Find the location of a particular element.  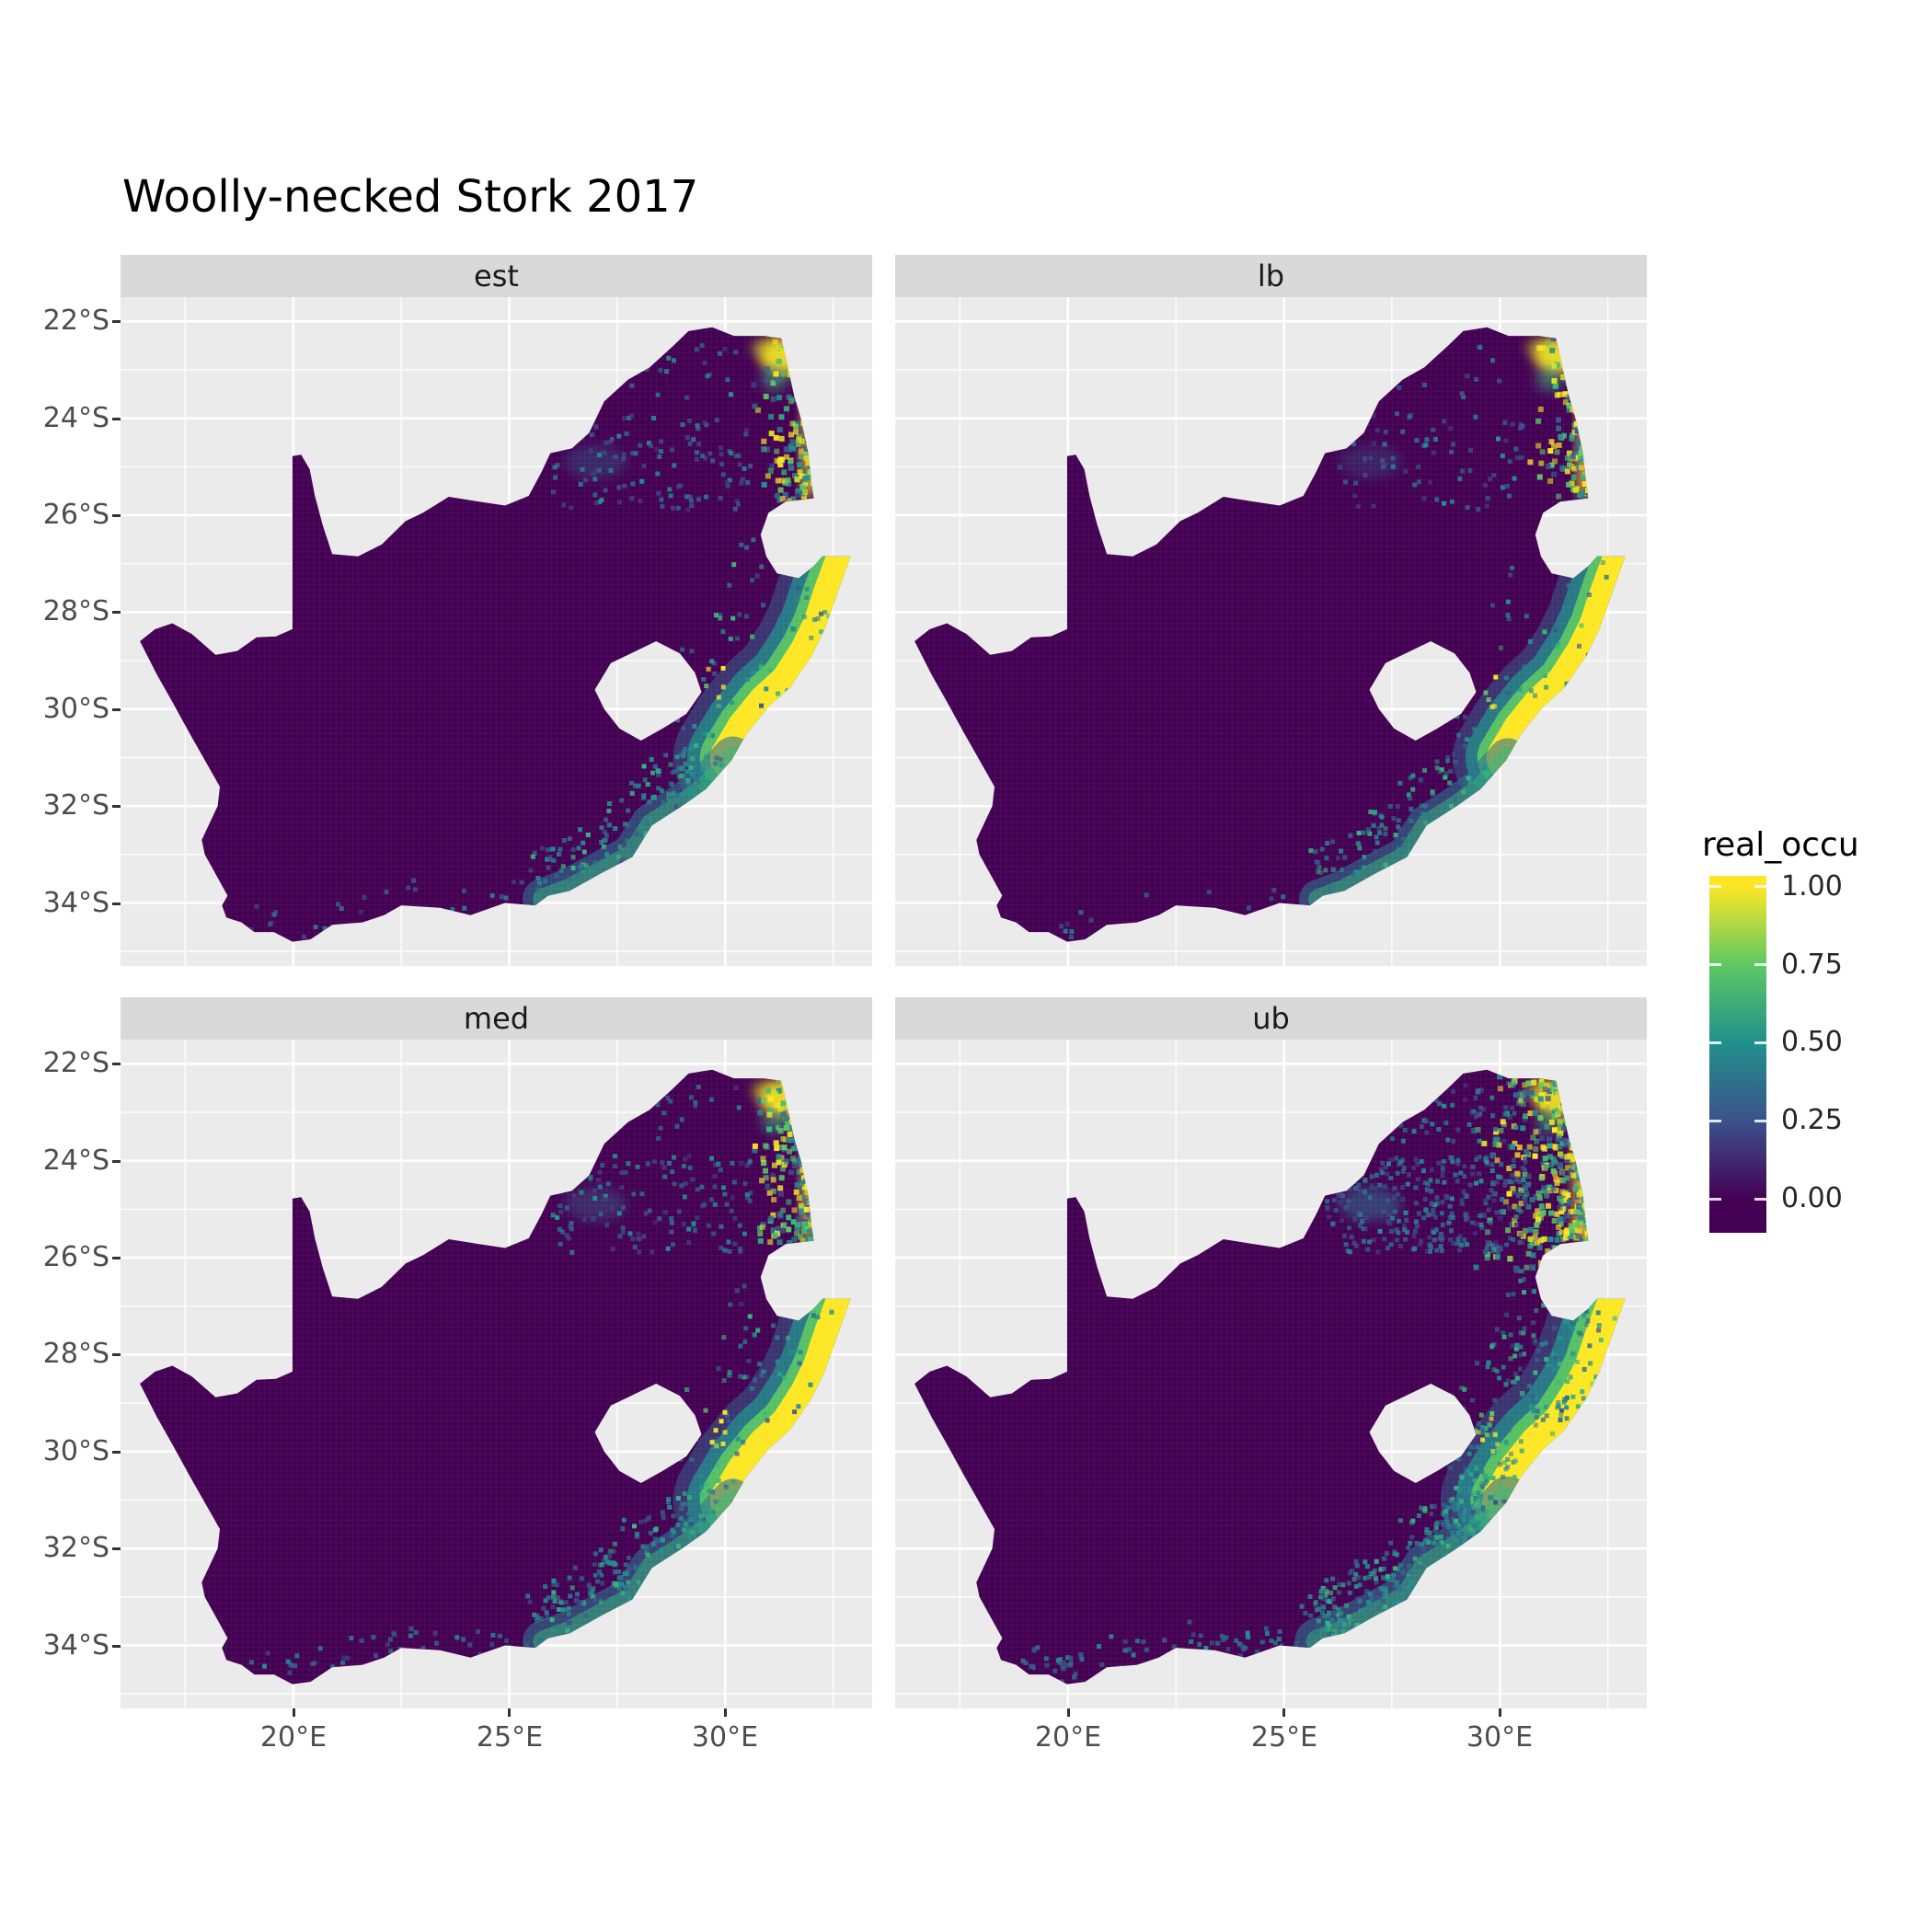

facet-panel-med is located at coordinates (496, 1374).